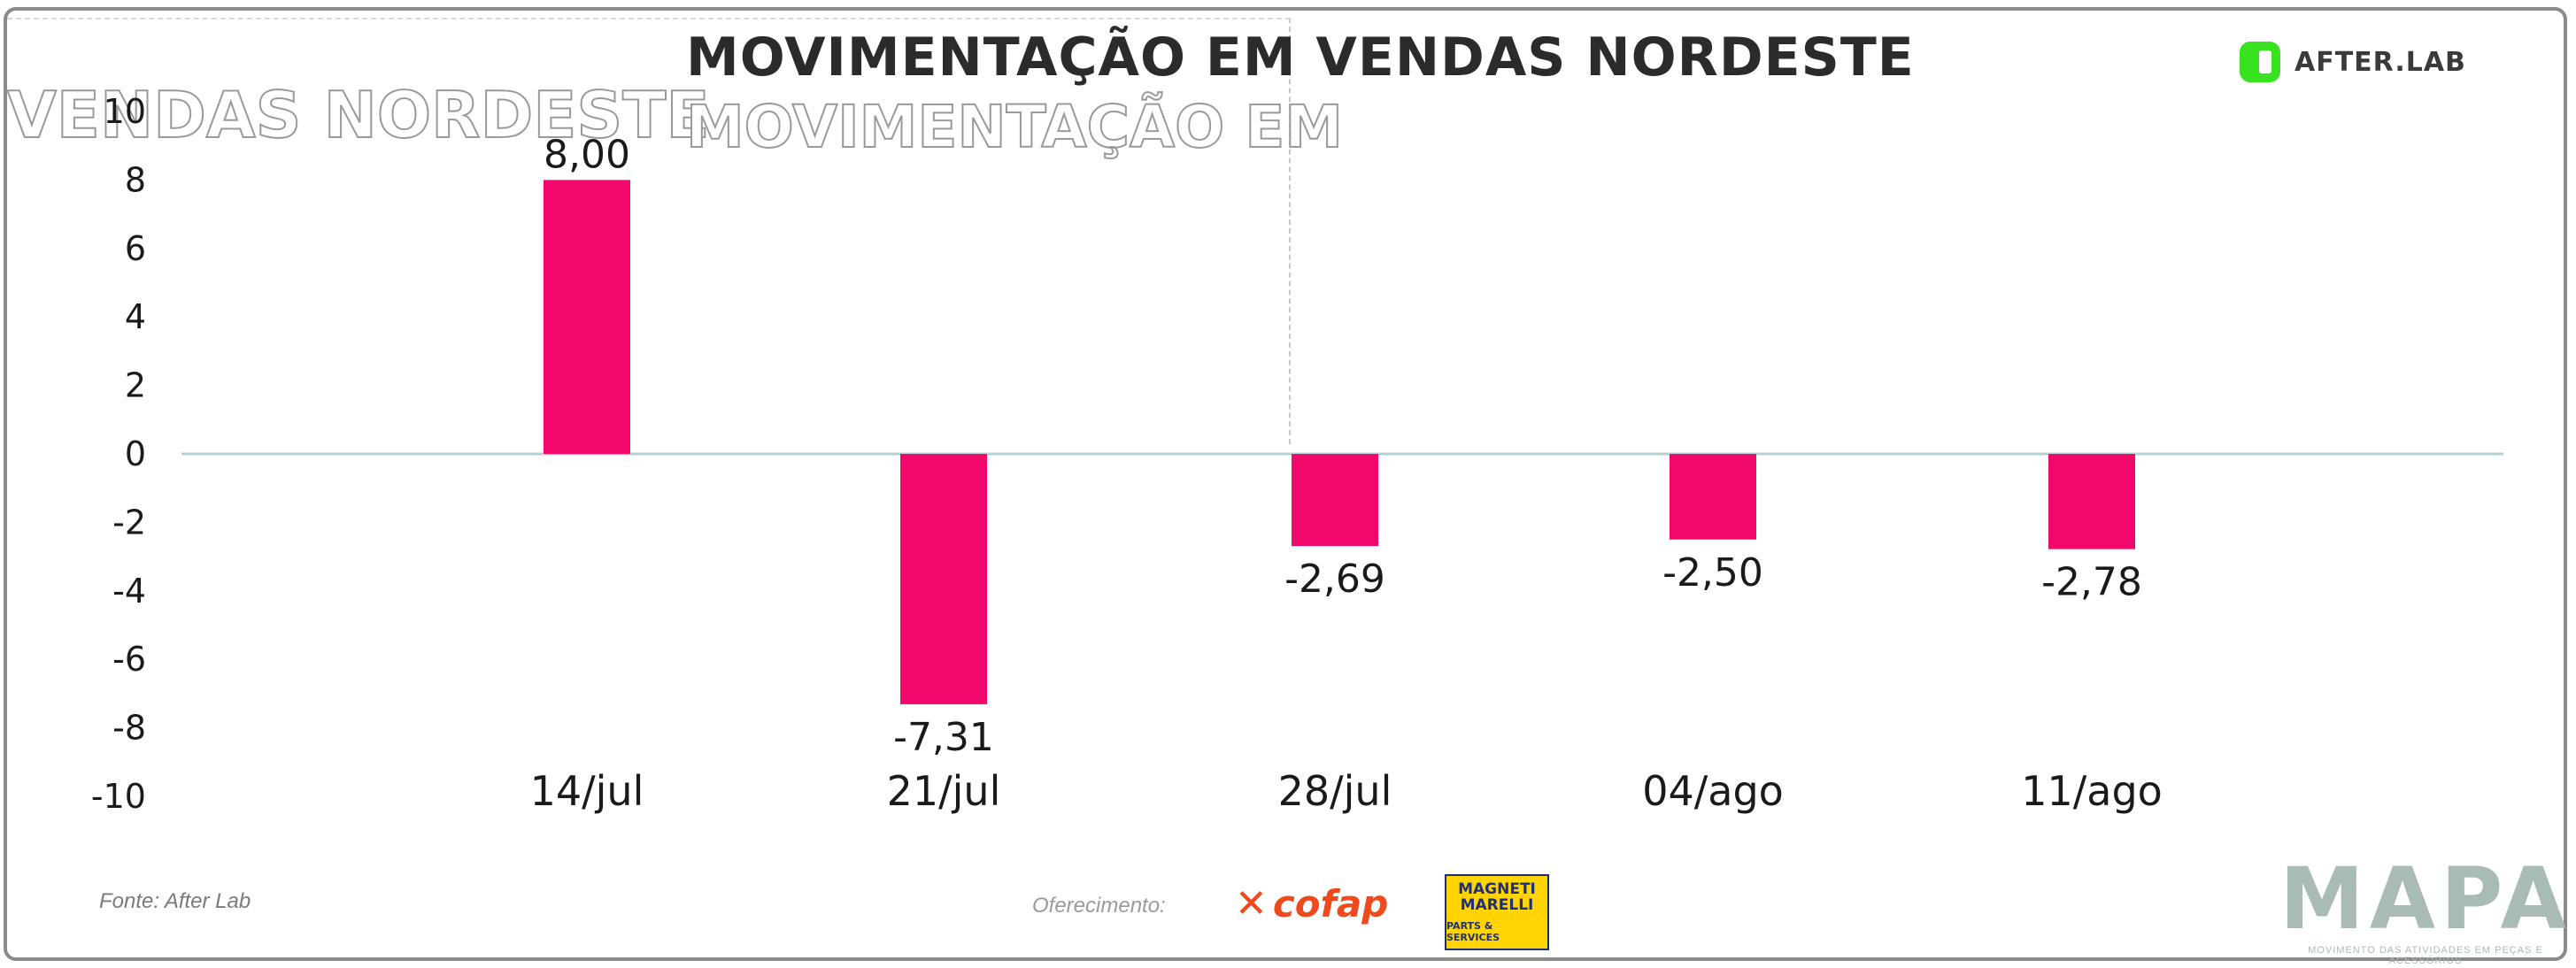  What do you see at coordinates (944, 791) in the screenshot?
I see `x-category-label: 21/jul` at bounding box center [944, 791].